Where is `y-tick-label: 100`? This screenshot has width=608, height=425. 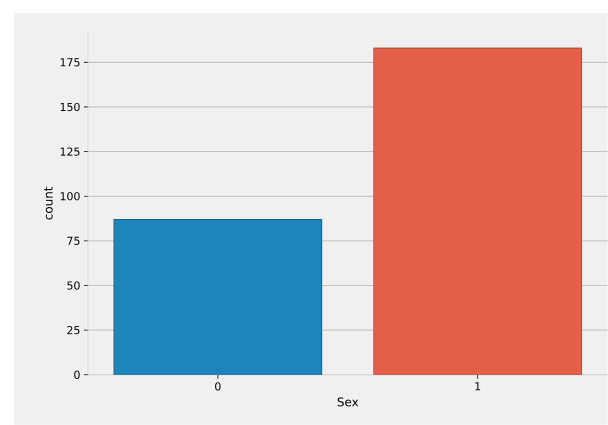 y-tick-label: 100 is located at coordinates (70, 196).